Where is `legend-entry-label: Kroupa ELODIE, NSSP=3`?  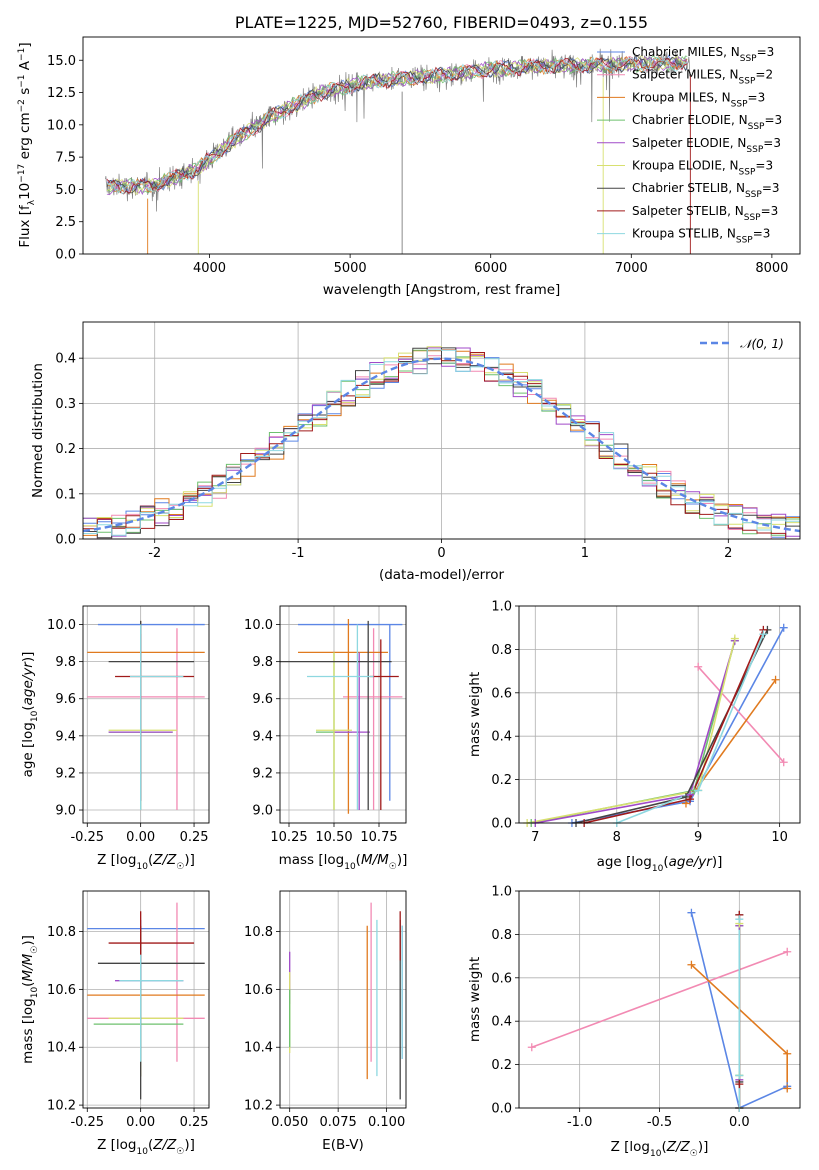 legend-entry-label: Kroupa ELODIE, NSSP=3 is located at coordinates (702, 168).